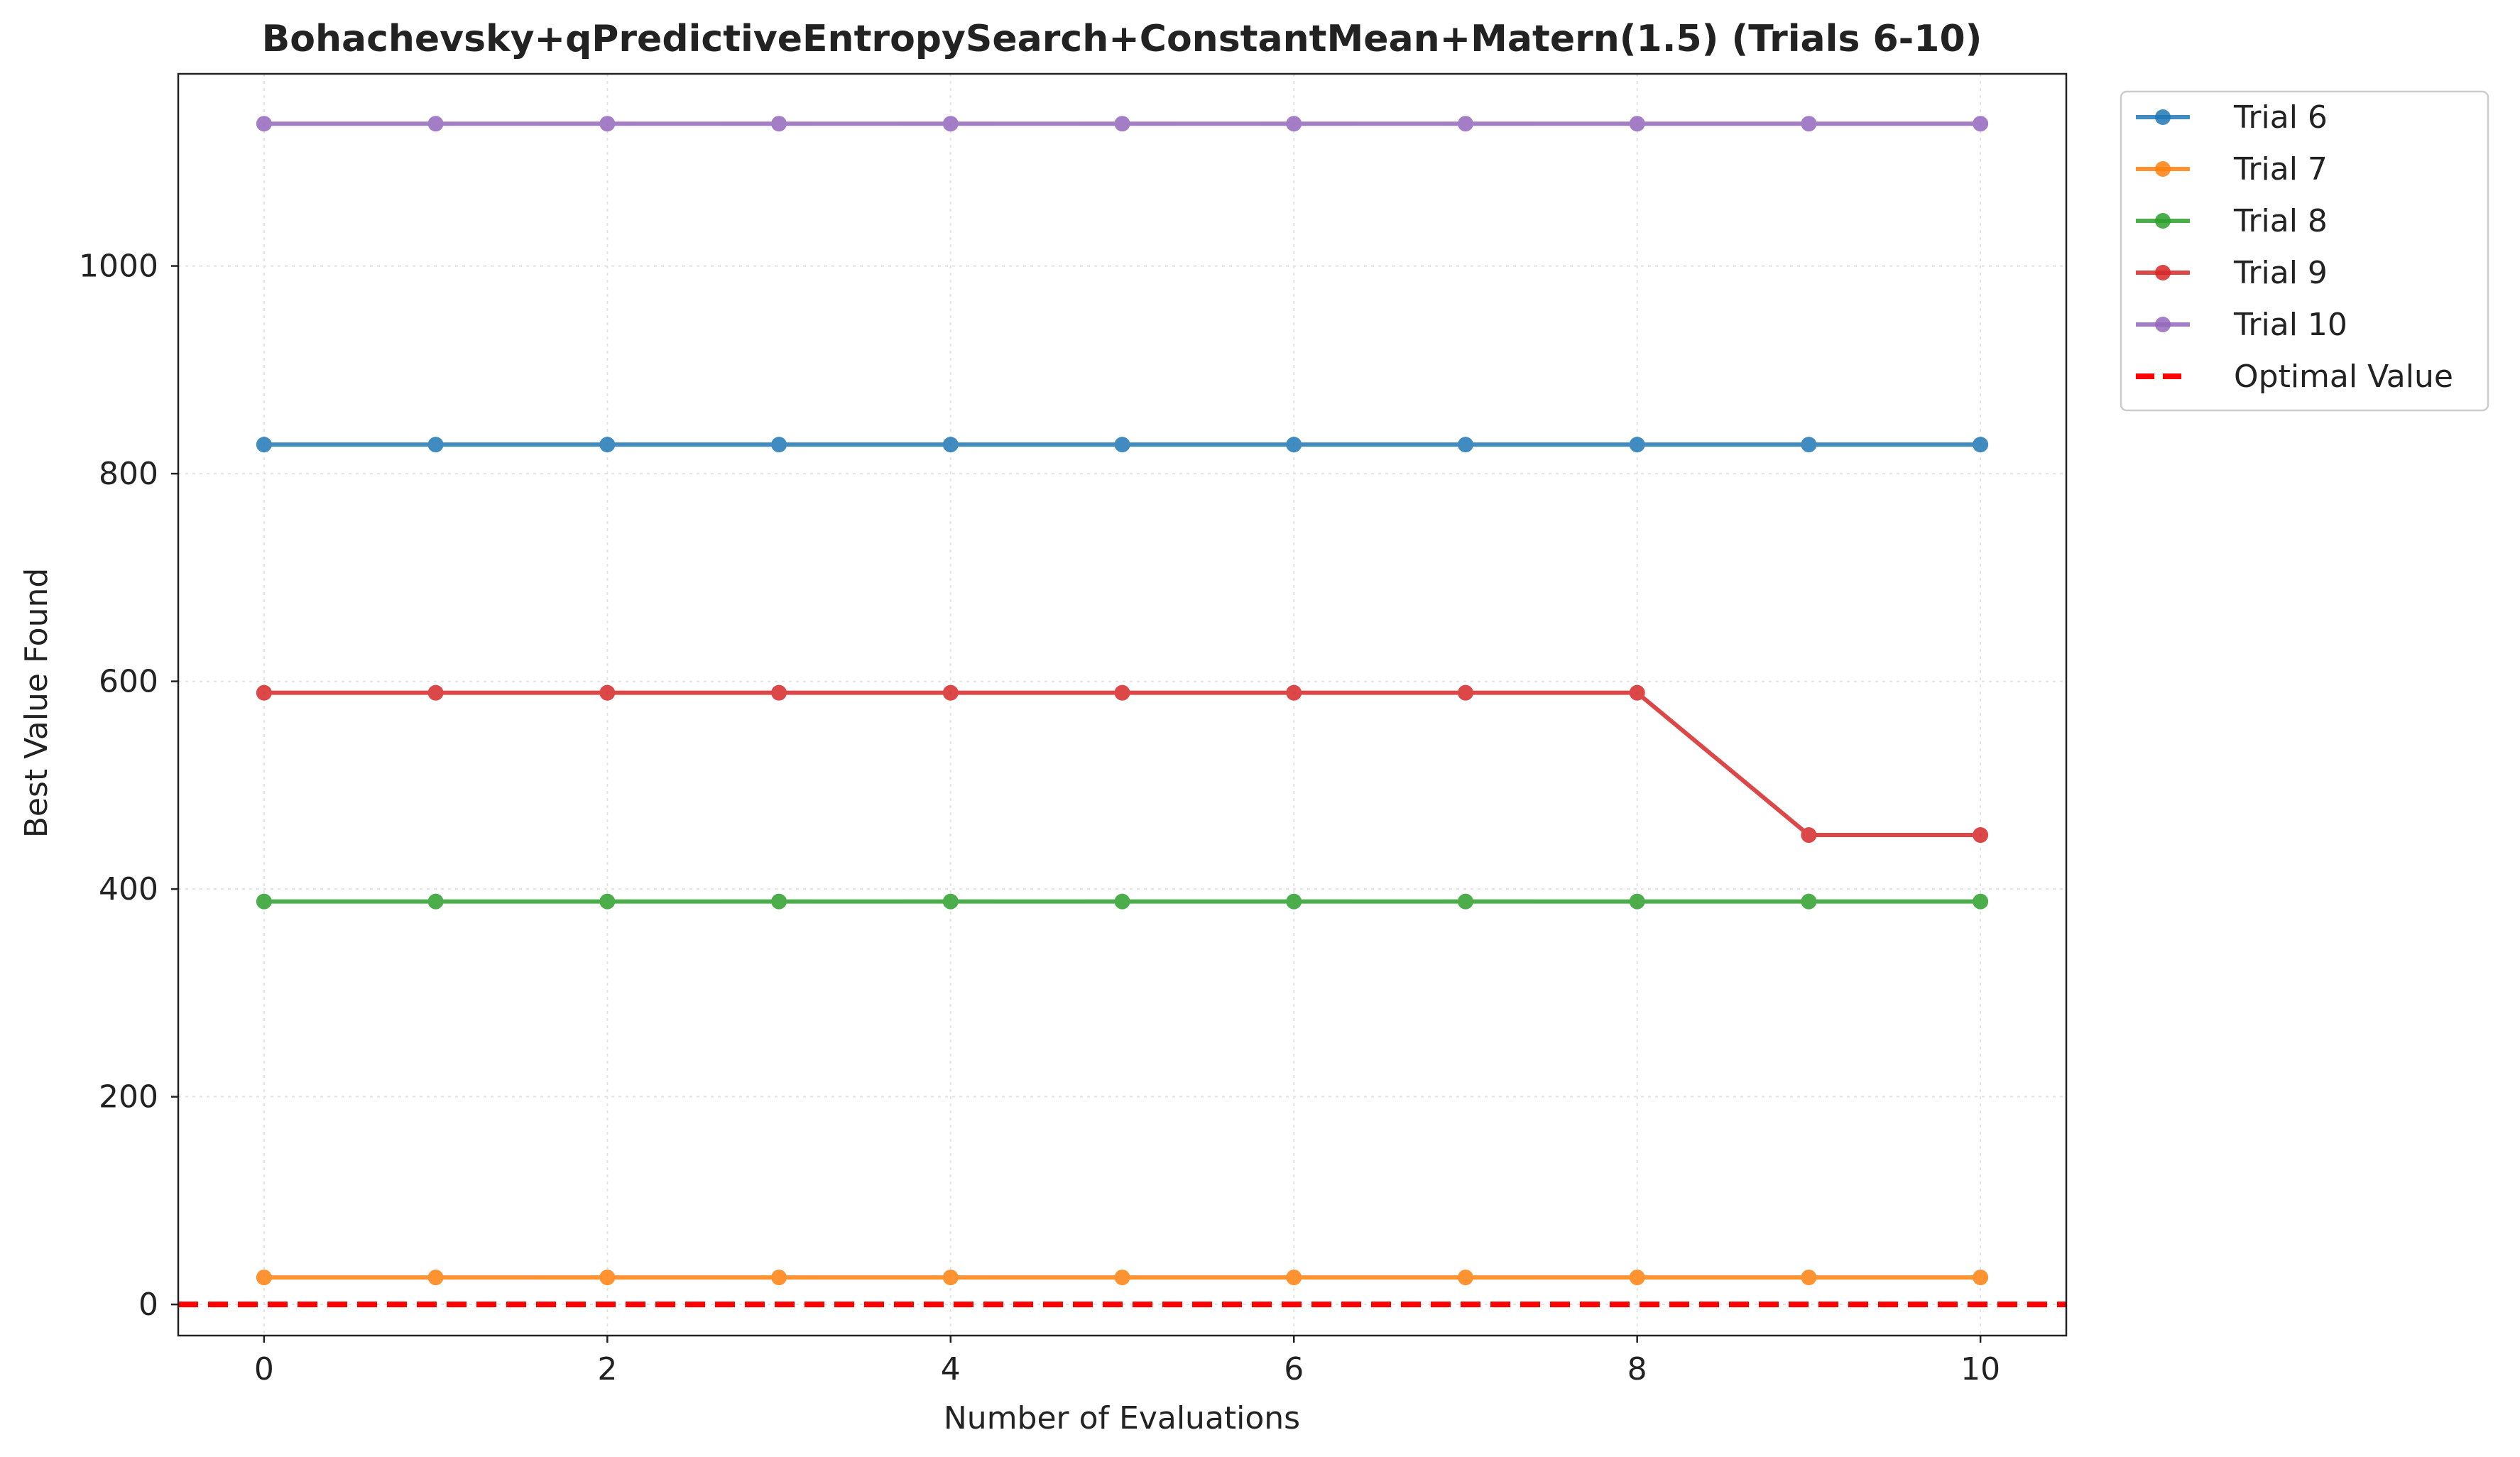 The image size is (2520, 1457). Describe the element at coordinates (2290, 325) in the screenshot. I see `legend-label: Trial 10` at that location.